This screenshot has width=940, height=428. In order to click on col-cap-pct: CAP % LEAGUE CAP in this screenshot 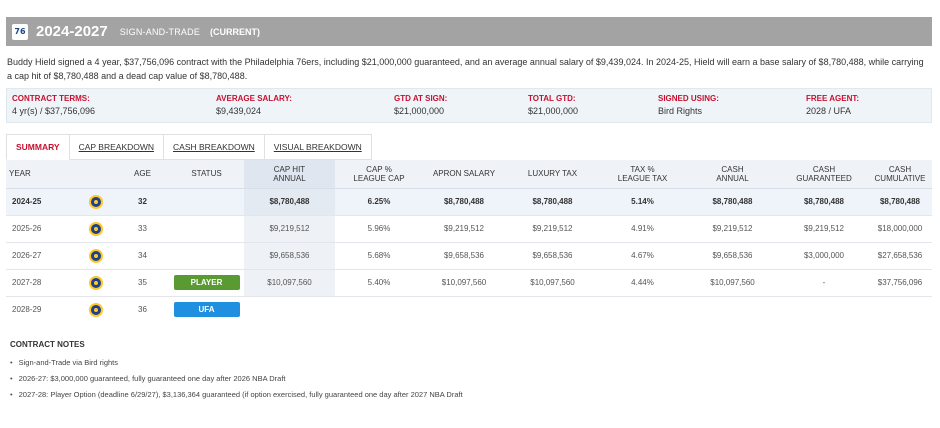, I will do `click(379, 174)`.